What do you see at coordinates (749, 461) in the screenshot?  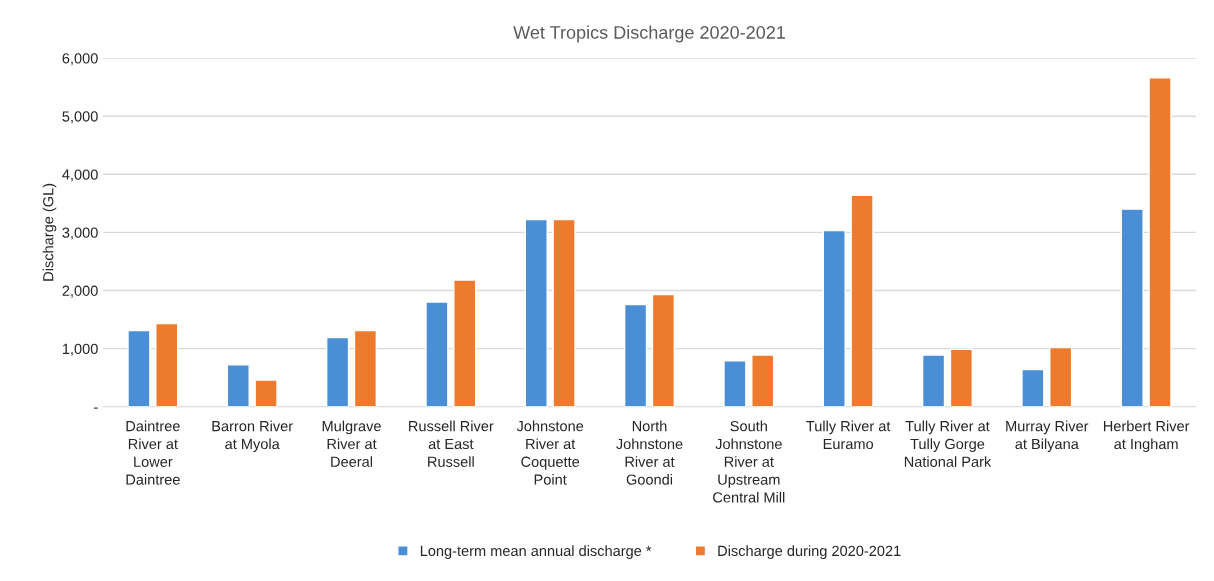 I see `x-tick-label: South Johnstone River at Upstream Central Mill` at bounding box center [749, 461].